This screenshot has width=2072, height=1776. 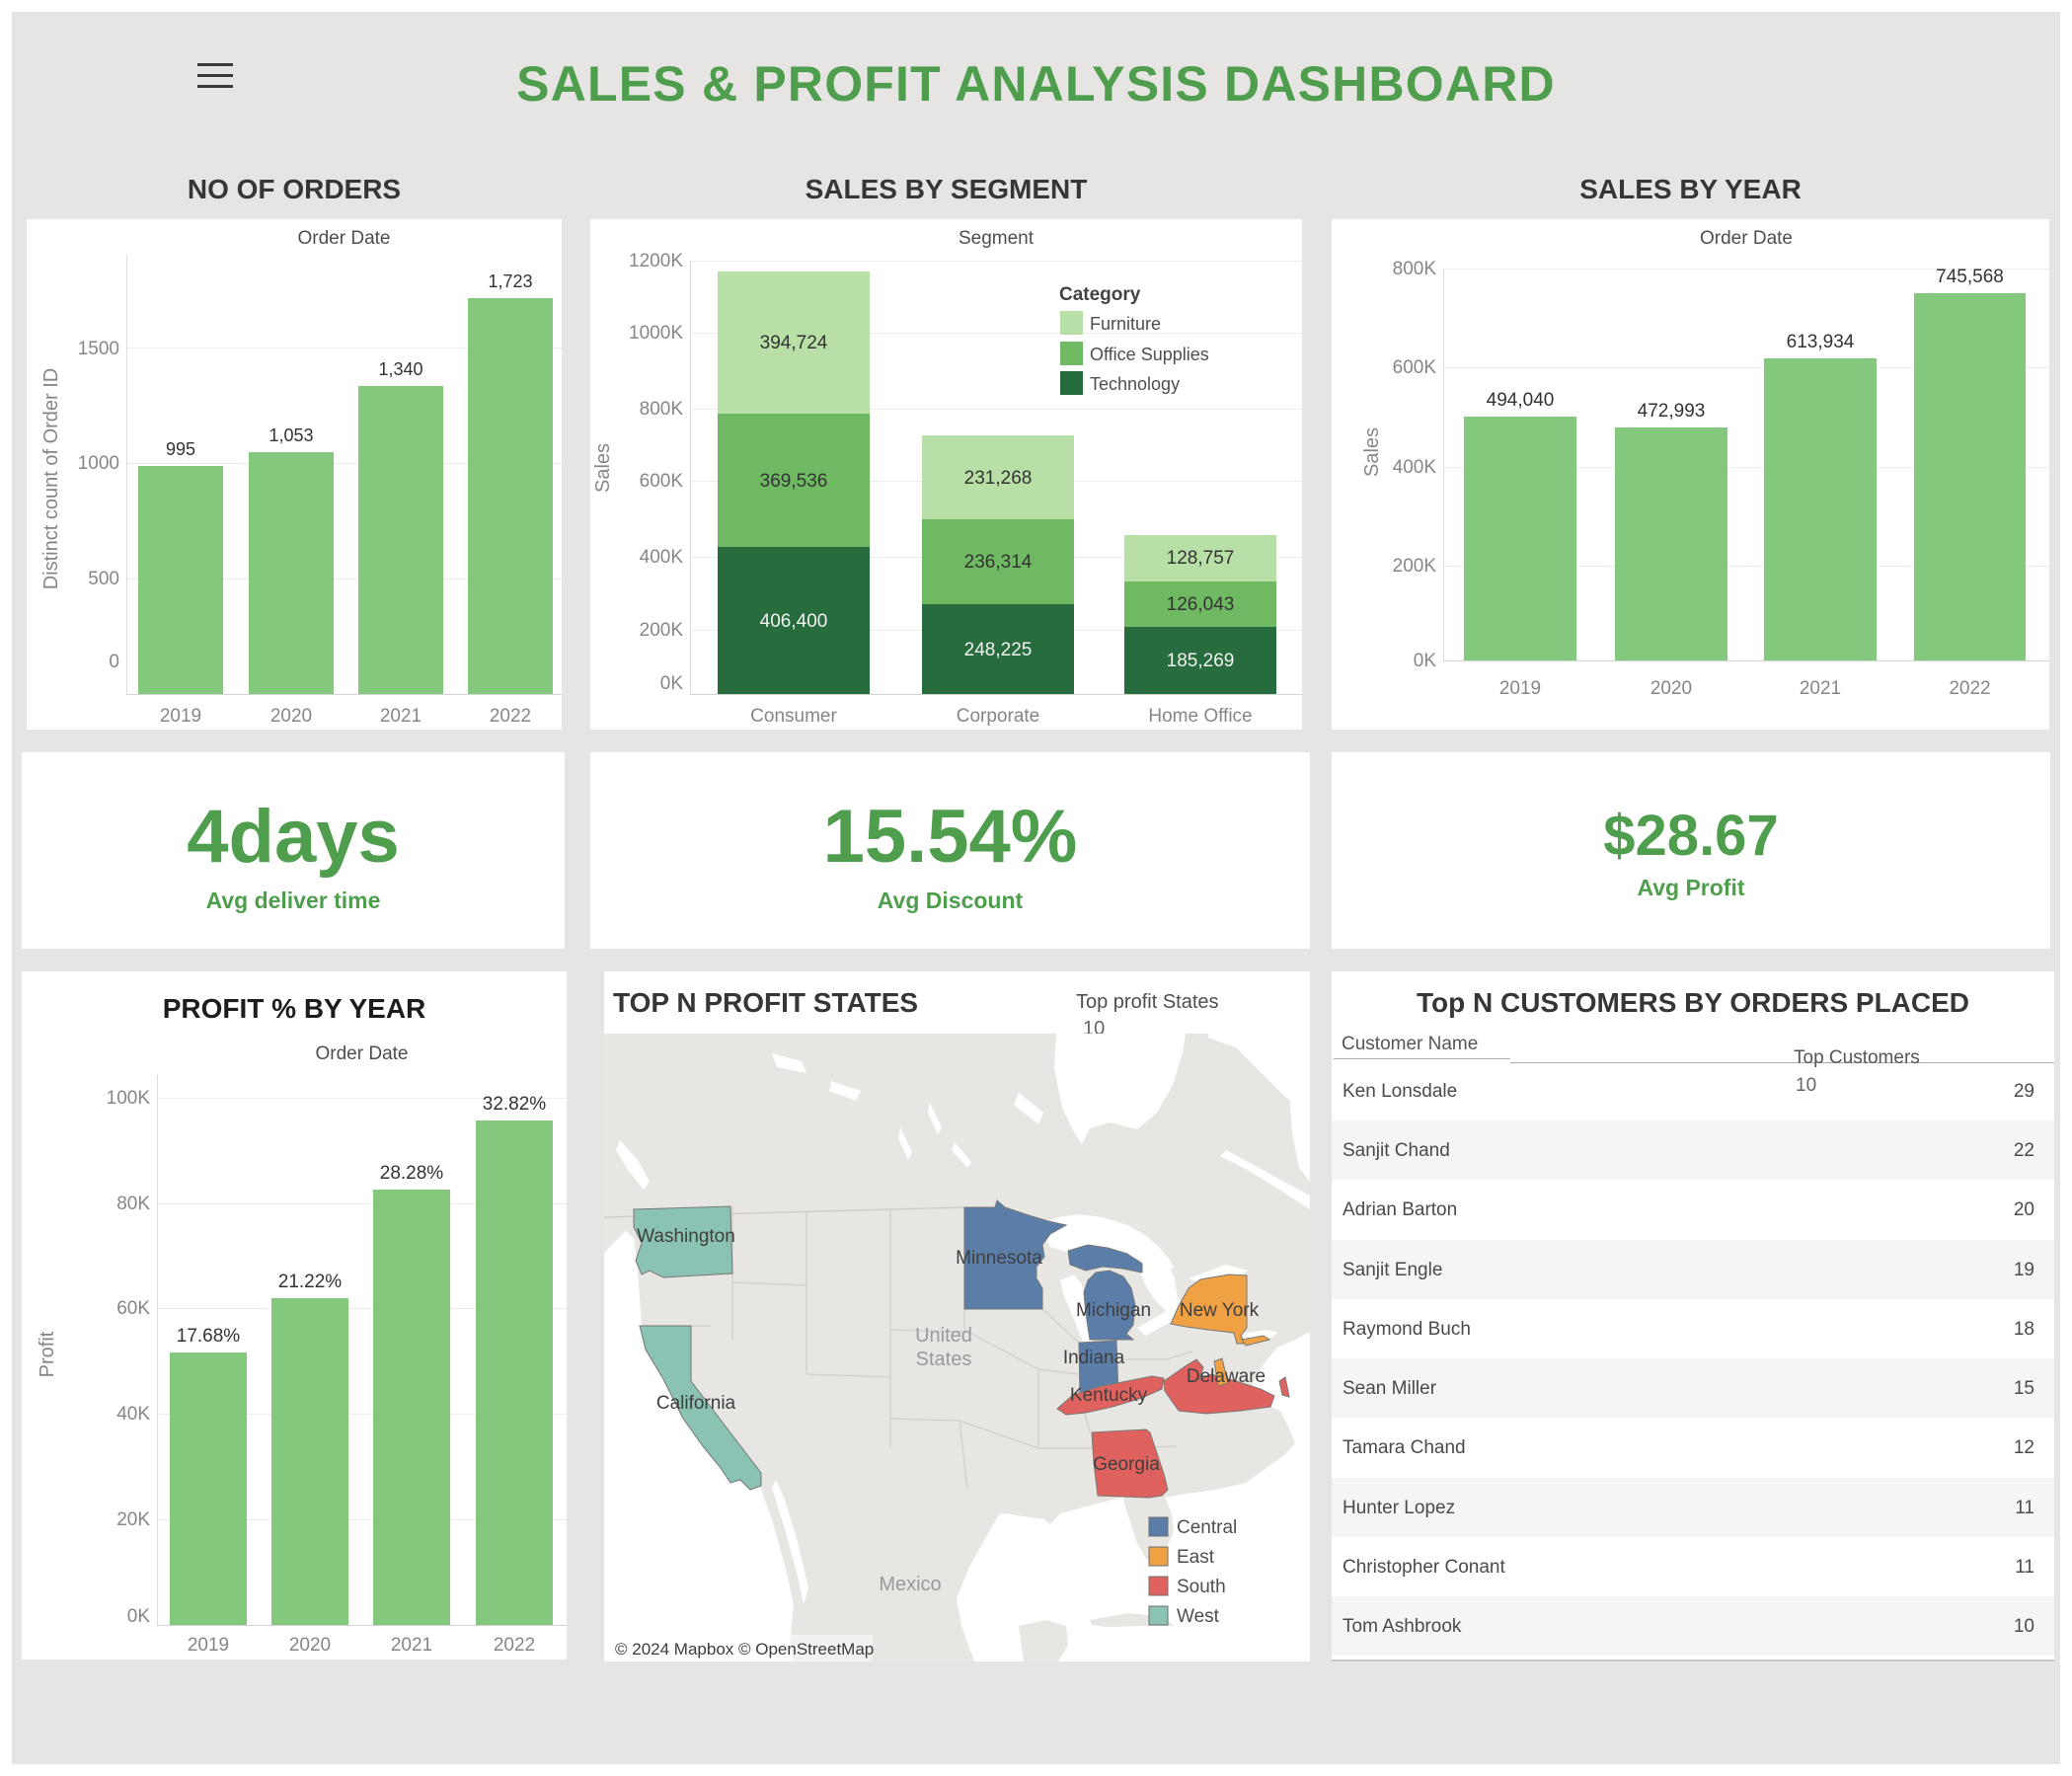 I want to click on svg-text: New York, so click(x=1220, y=1311).